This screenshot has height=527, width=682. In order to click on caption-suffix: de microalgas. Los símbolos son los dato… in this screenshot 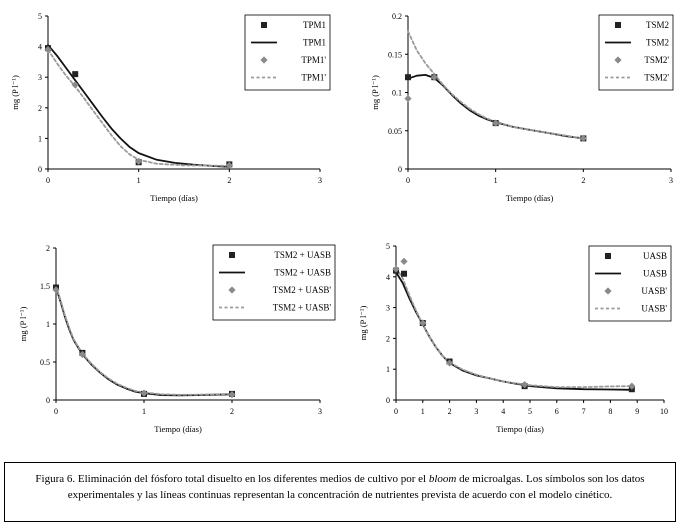, I will do `click(356, 487)`.